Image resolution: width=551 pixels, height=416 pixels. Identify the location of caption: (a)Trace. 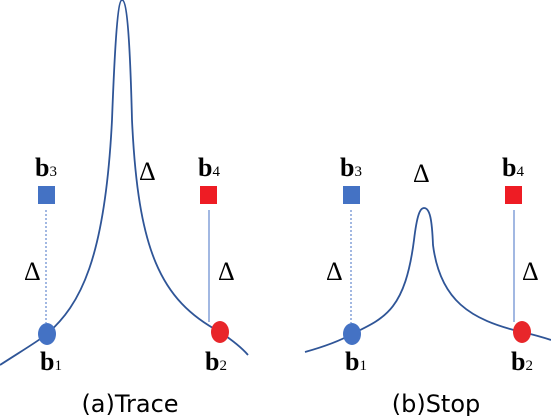
(129, 403).